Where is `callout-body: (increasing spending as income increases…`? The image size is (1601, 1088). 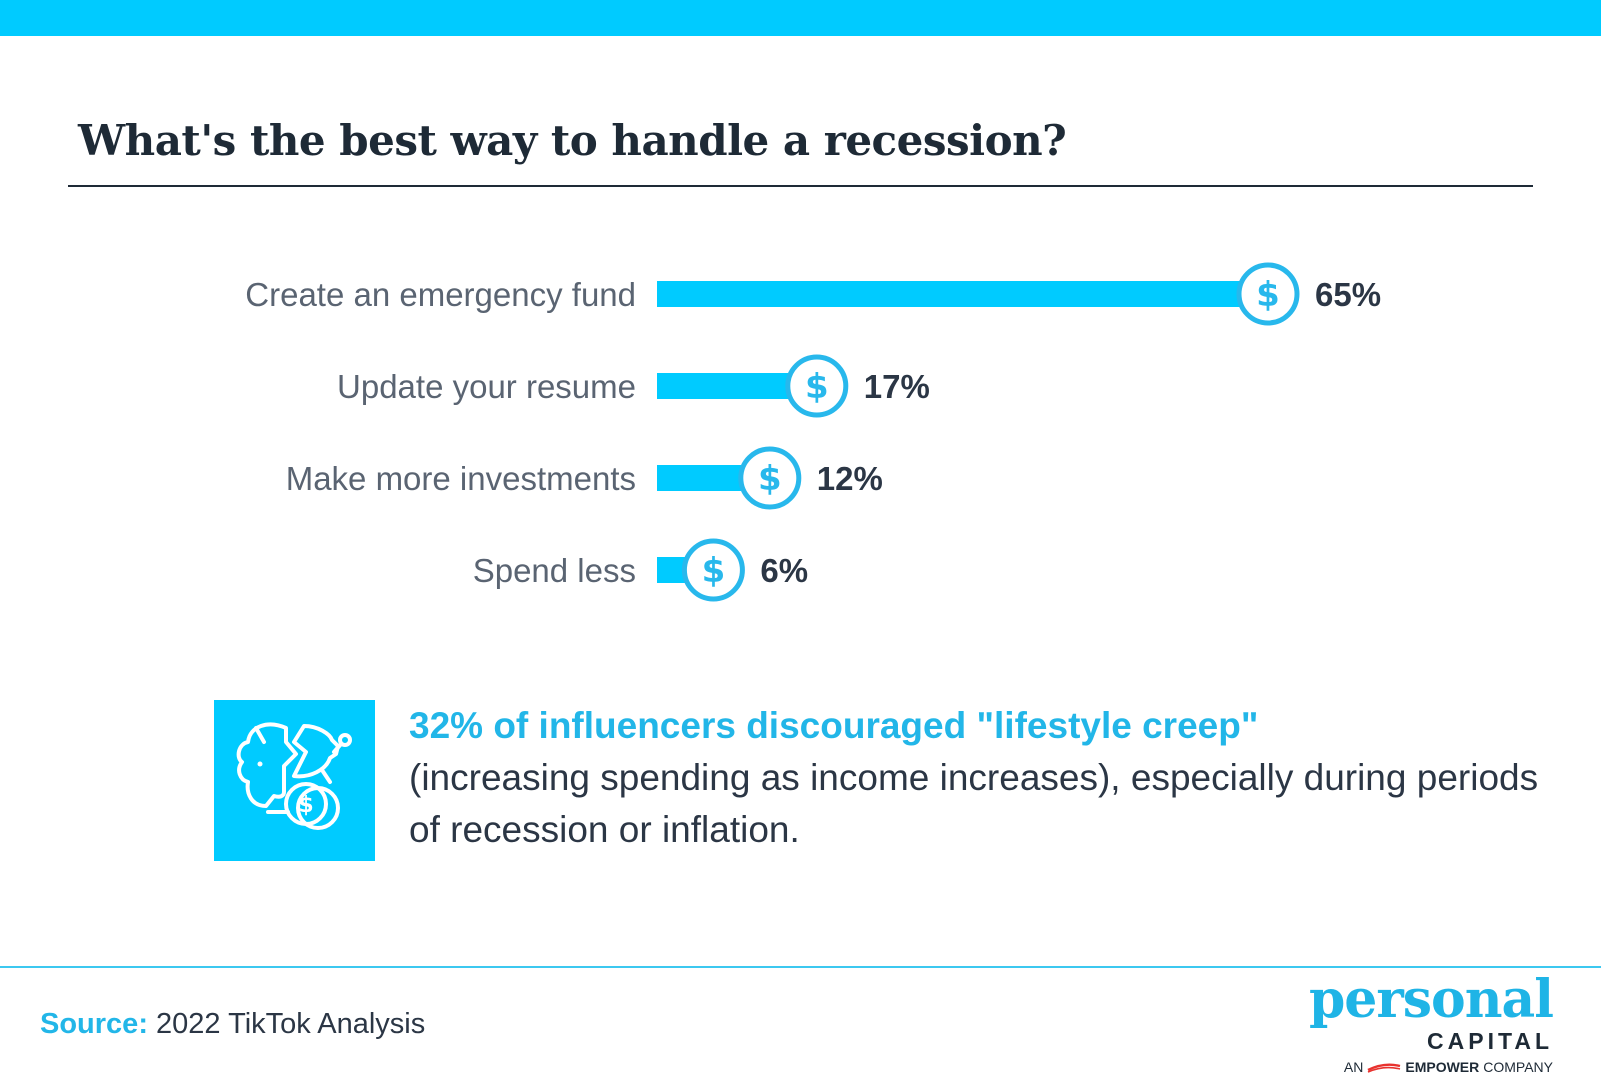
callout-body: (increasing spending as income increases… is located at coordinates (974, 803).